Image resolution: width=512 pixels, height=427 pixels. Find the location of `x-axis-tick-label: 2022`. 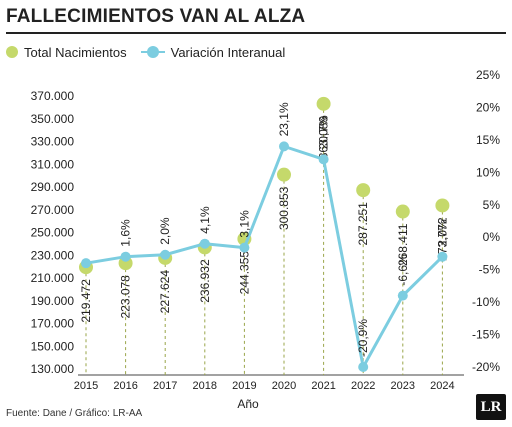

x-axis-tick-label: 2022 is located at coordinates (363, 386).